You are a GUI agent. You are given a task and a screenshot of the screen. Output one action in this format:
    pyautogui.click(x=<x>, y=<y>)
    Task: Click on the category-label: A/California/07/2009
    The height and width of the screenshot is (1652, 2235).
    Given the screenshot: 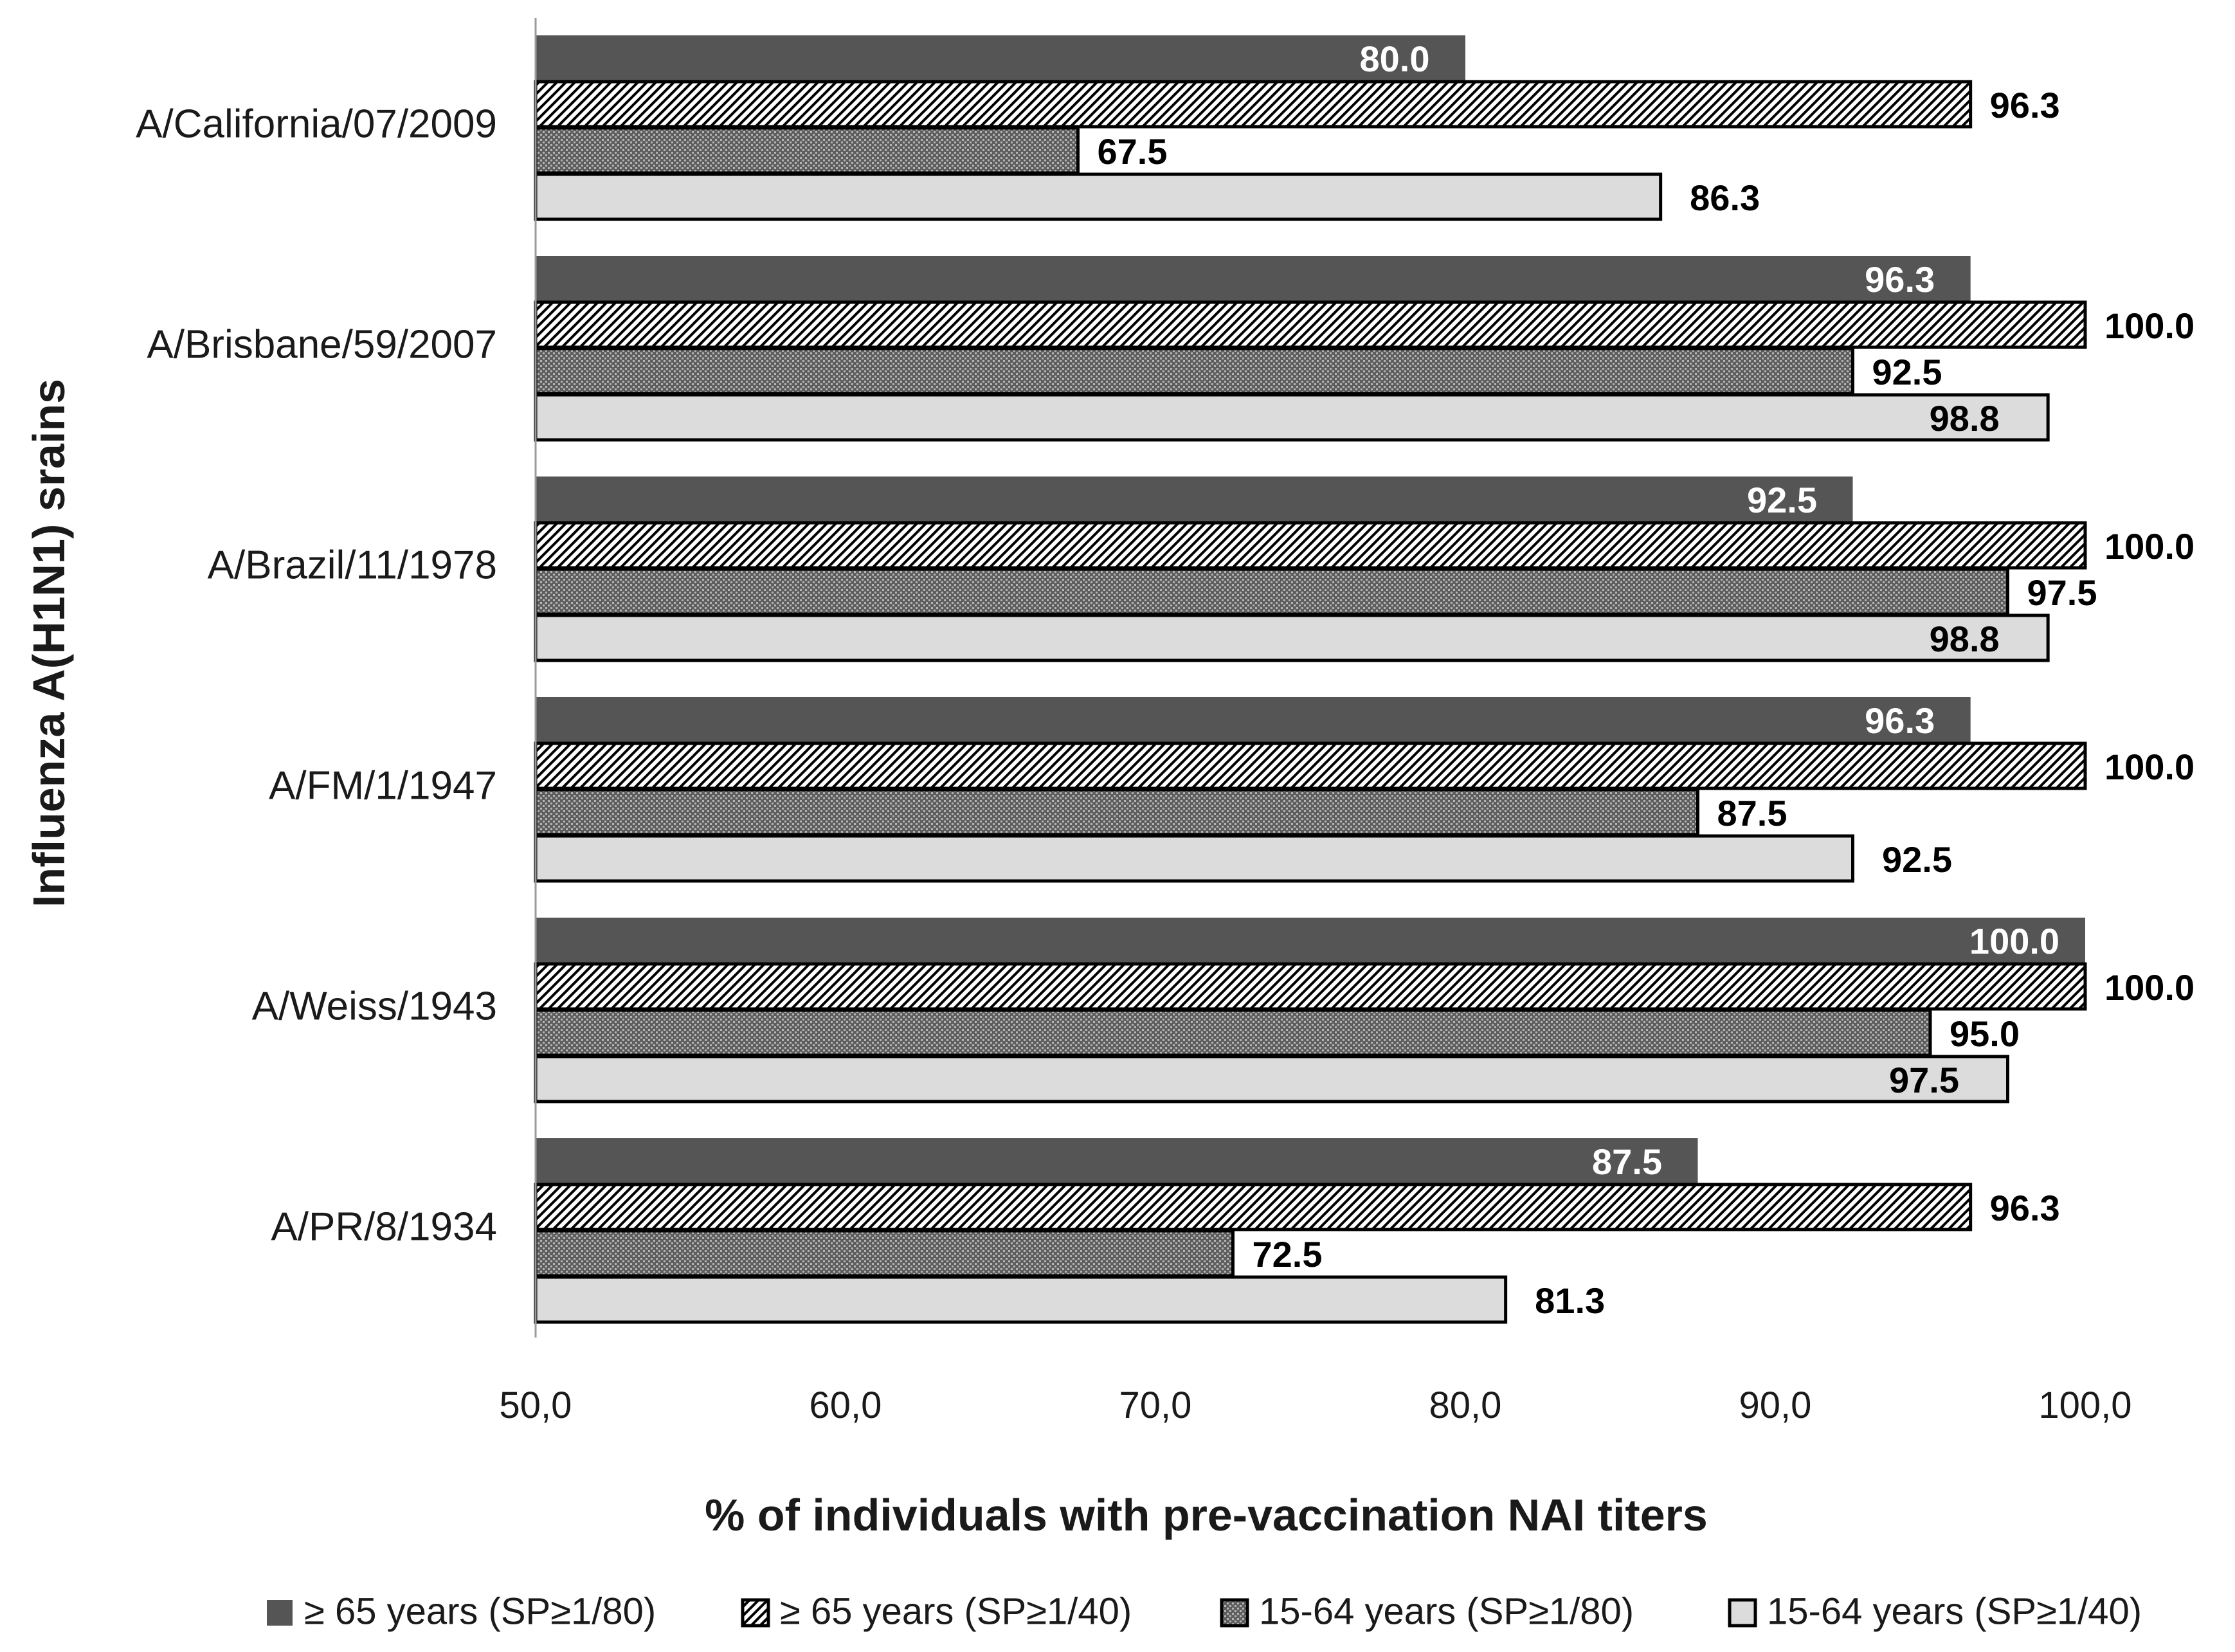 What is the action you would take?
    pyautogui.click(x=316, y=124)
    